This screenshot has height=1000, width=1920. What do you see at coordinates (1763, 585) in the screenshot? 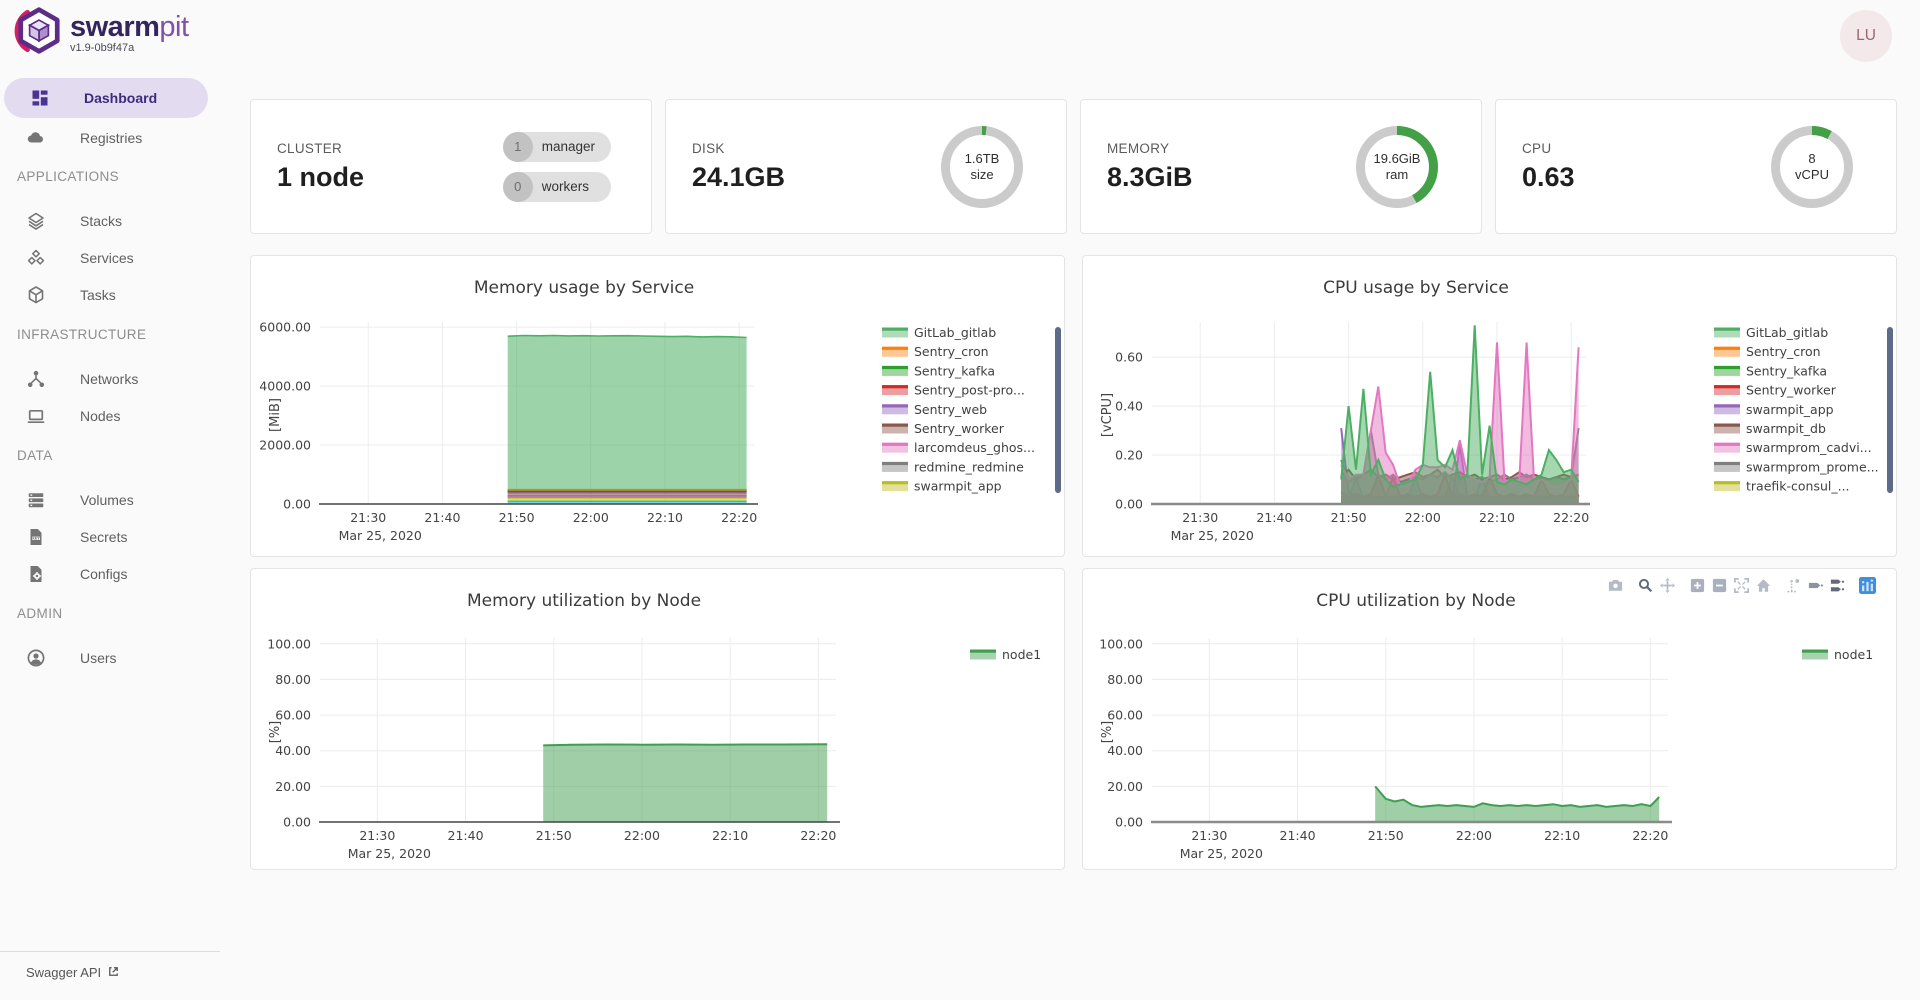
I see `reset-axes-icon` at bounding box center [1763, 585].